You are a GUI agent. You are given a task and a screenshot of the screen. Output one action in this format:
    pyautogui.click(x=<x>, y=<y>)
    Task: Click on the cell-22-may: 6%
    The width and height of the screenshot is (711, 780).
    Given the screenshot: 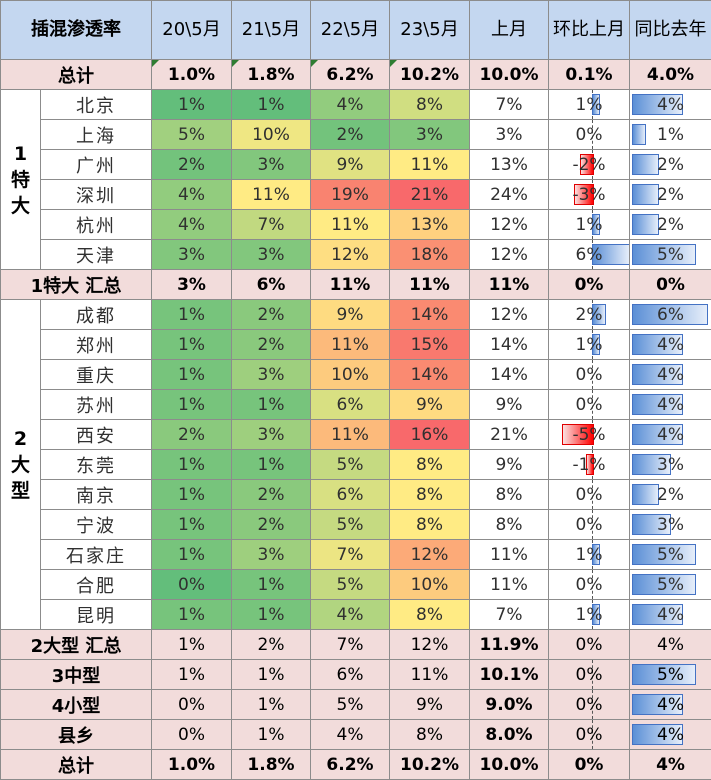 What is the action you would take?
    pyautogui.click(x=350, y=405)
    